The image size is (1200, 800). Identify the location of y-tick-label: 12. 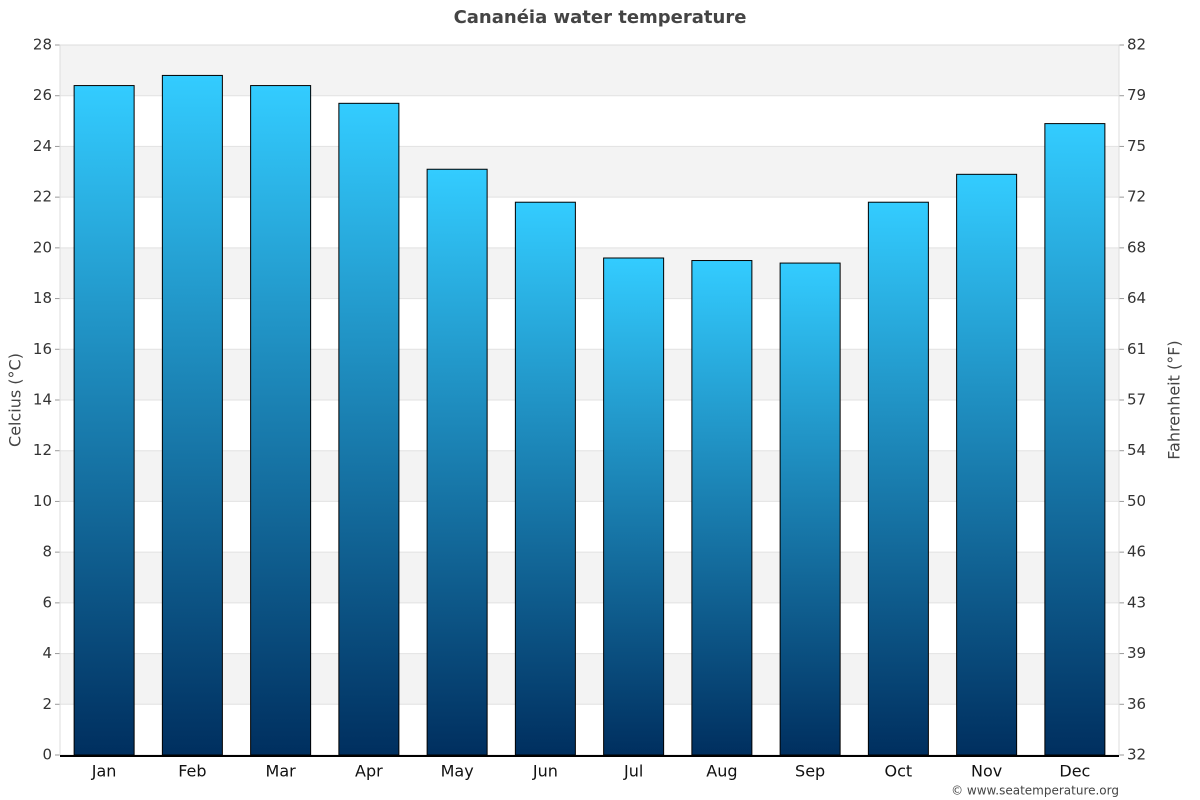
(42, 450).